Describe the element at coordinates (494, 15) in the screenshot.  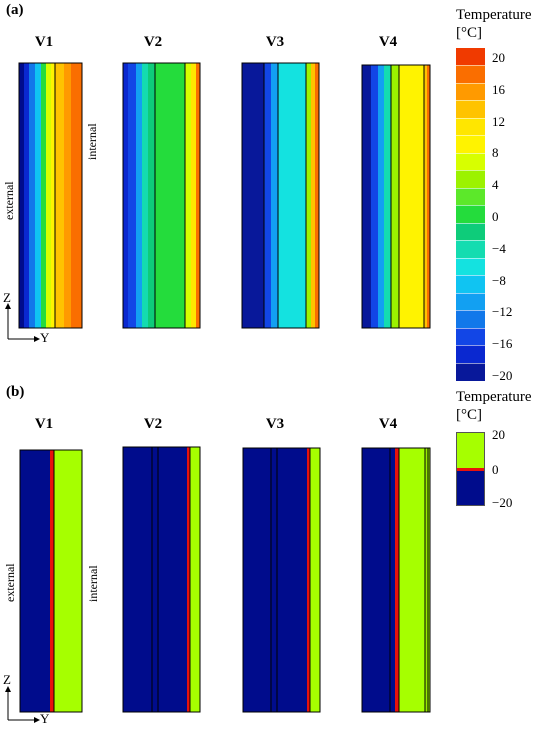
I see `colorbar-a-title-line1: Temperature` at that location.